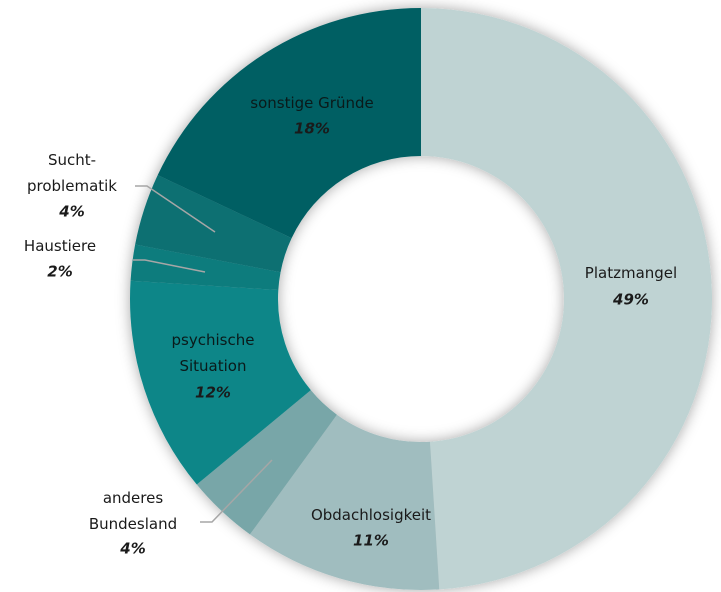  I want to click on label-line: anderes, so click(133, 498).